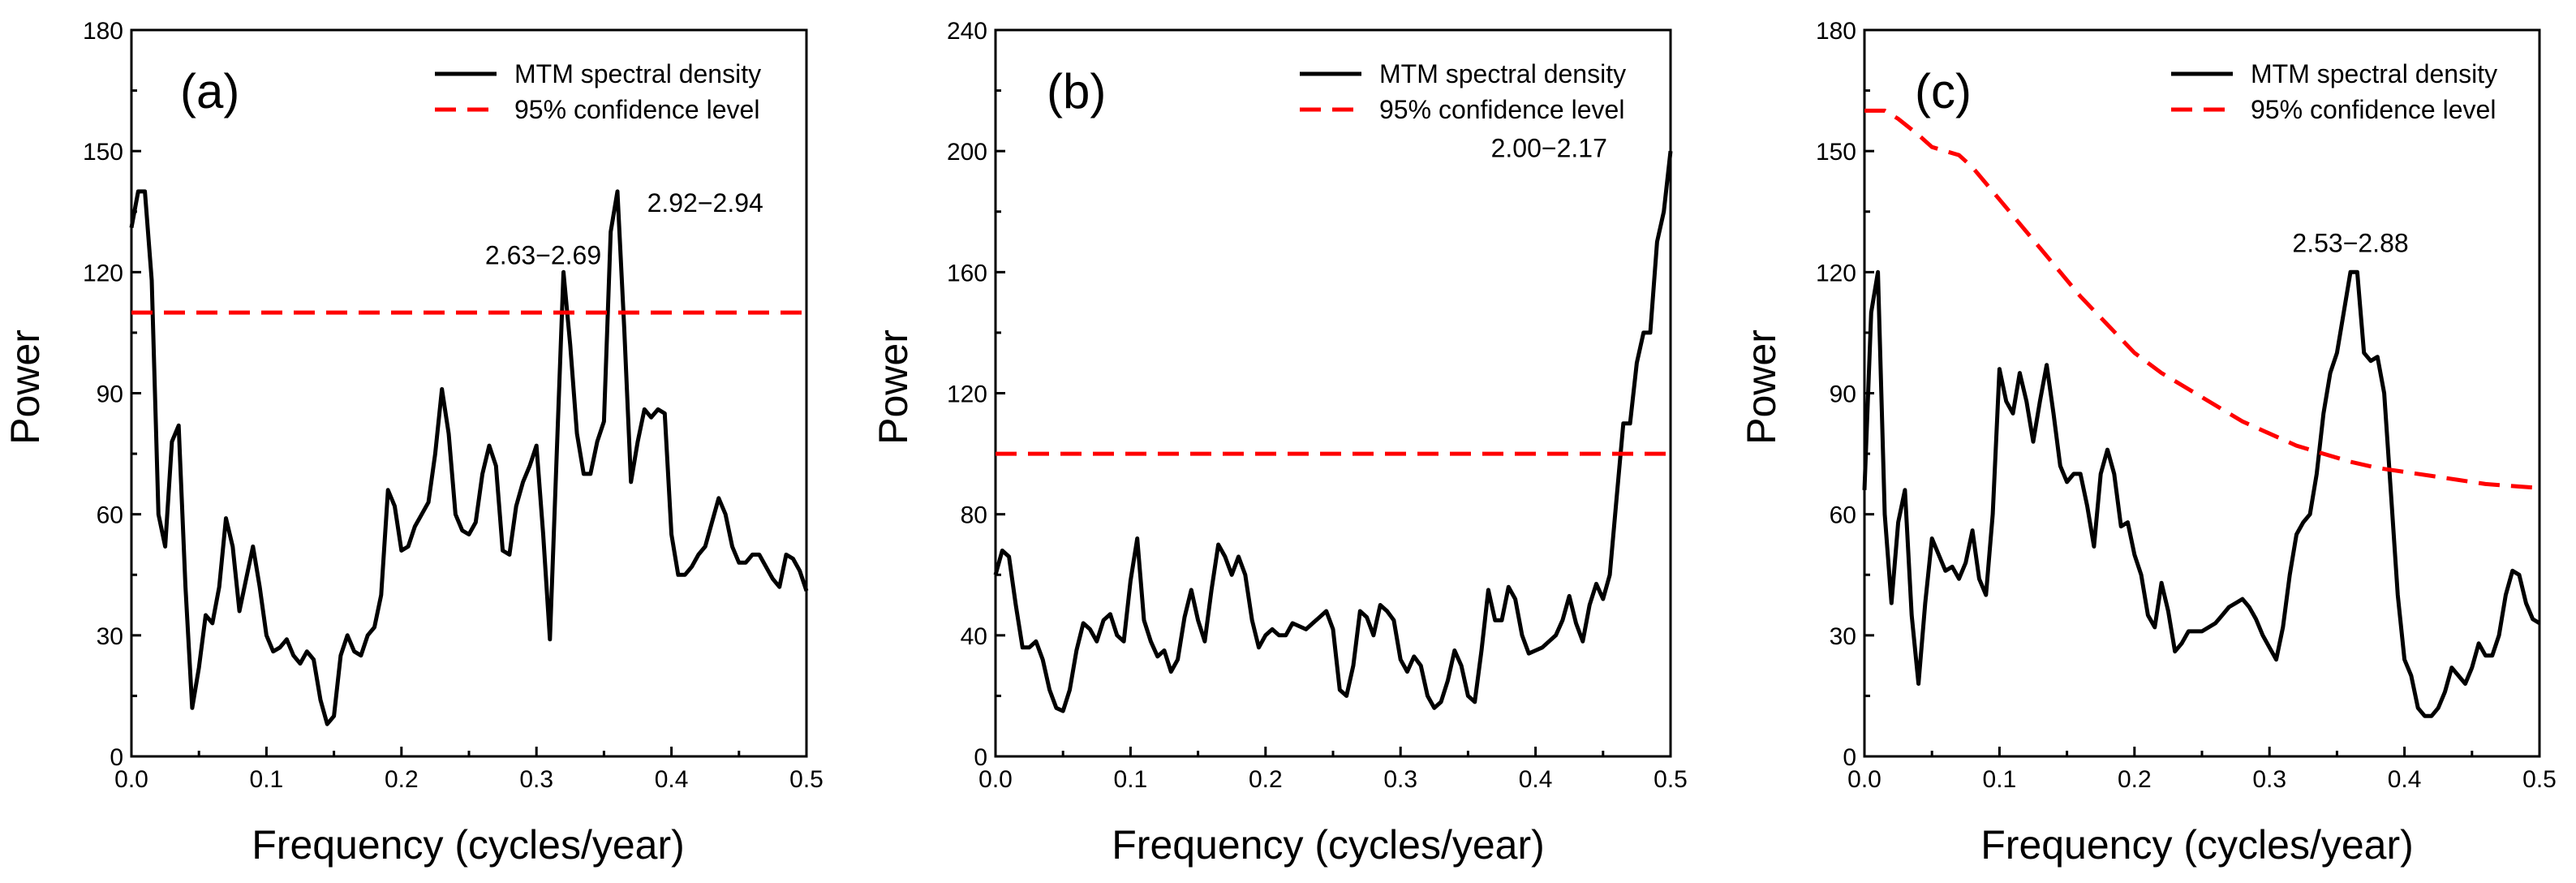 Image resolution: width=2576 pixels, height=883 pixels. Describe the element at coordinates (967, 31) in the screenshot. I see `y-tick-label: 240` at that location.